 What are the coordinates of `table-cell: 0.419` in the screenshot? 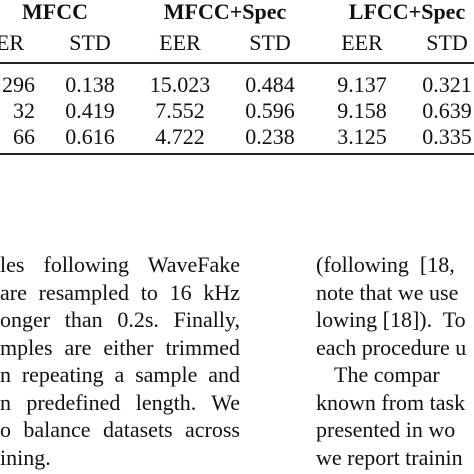 It's located at (90, 110).